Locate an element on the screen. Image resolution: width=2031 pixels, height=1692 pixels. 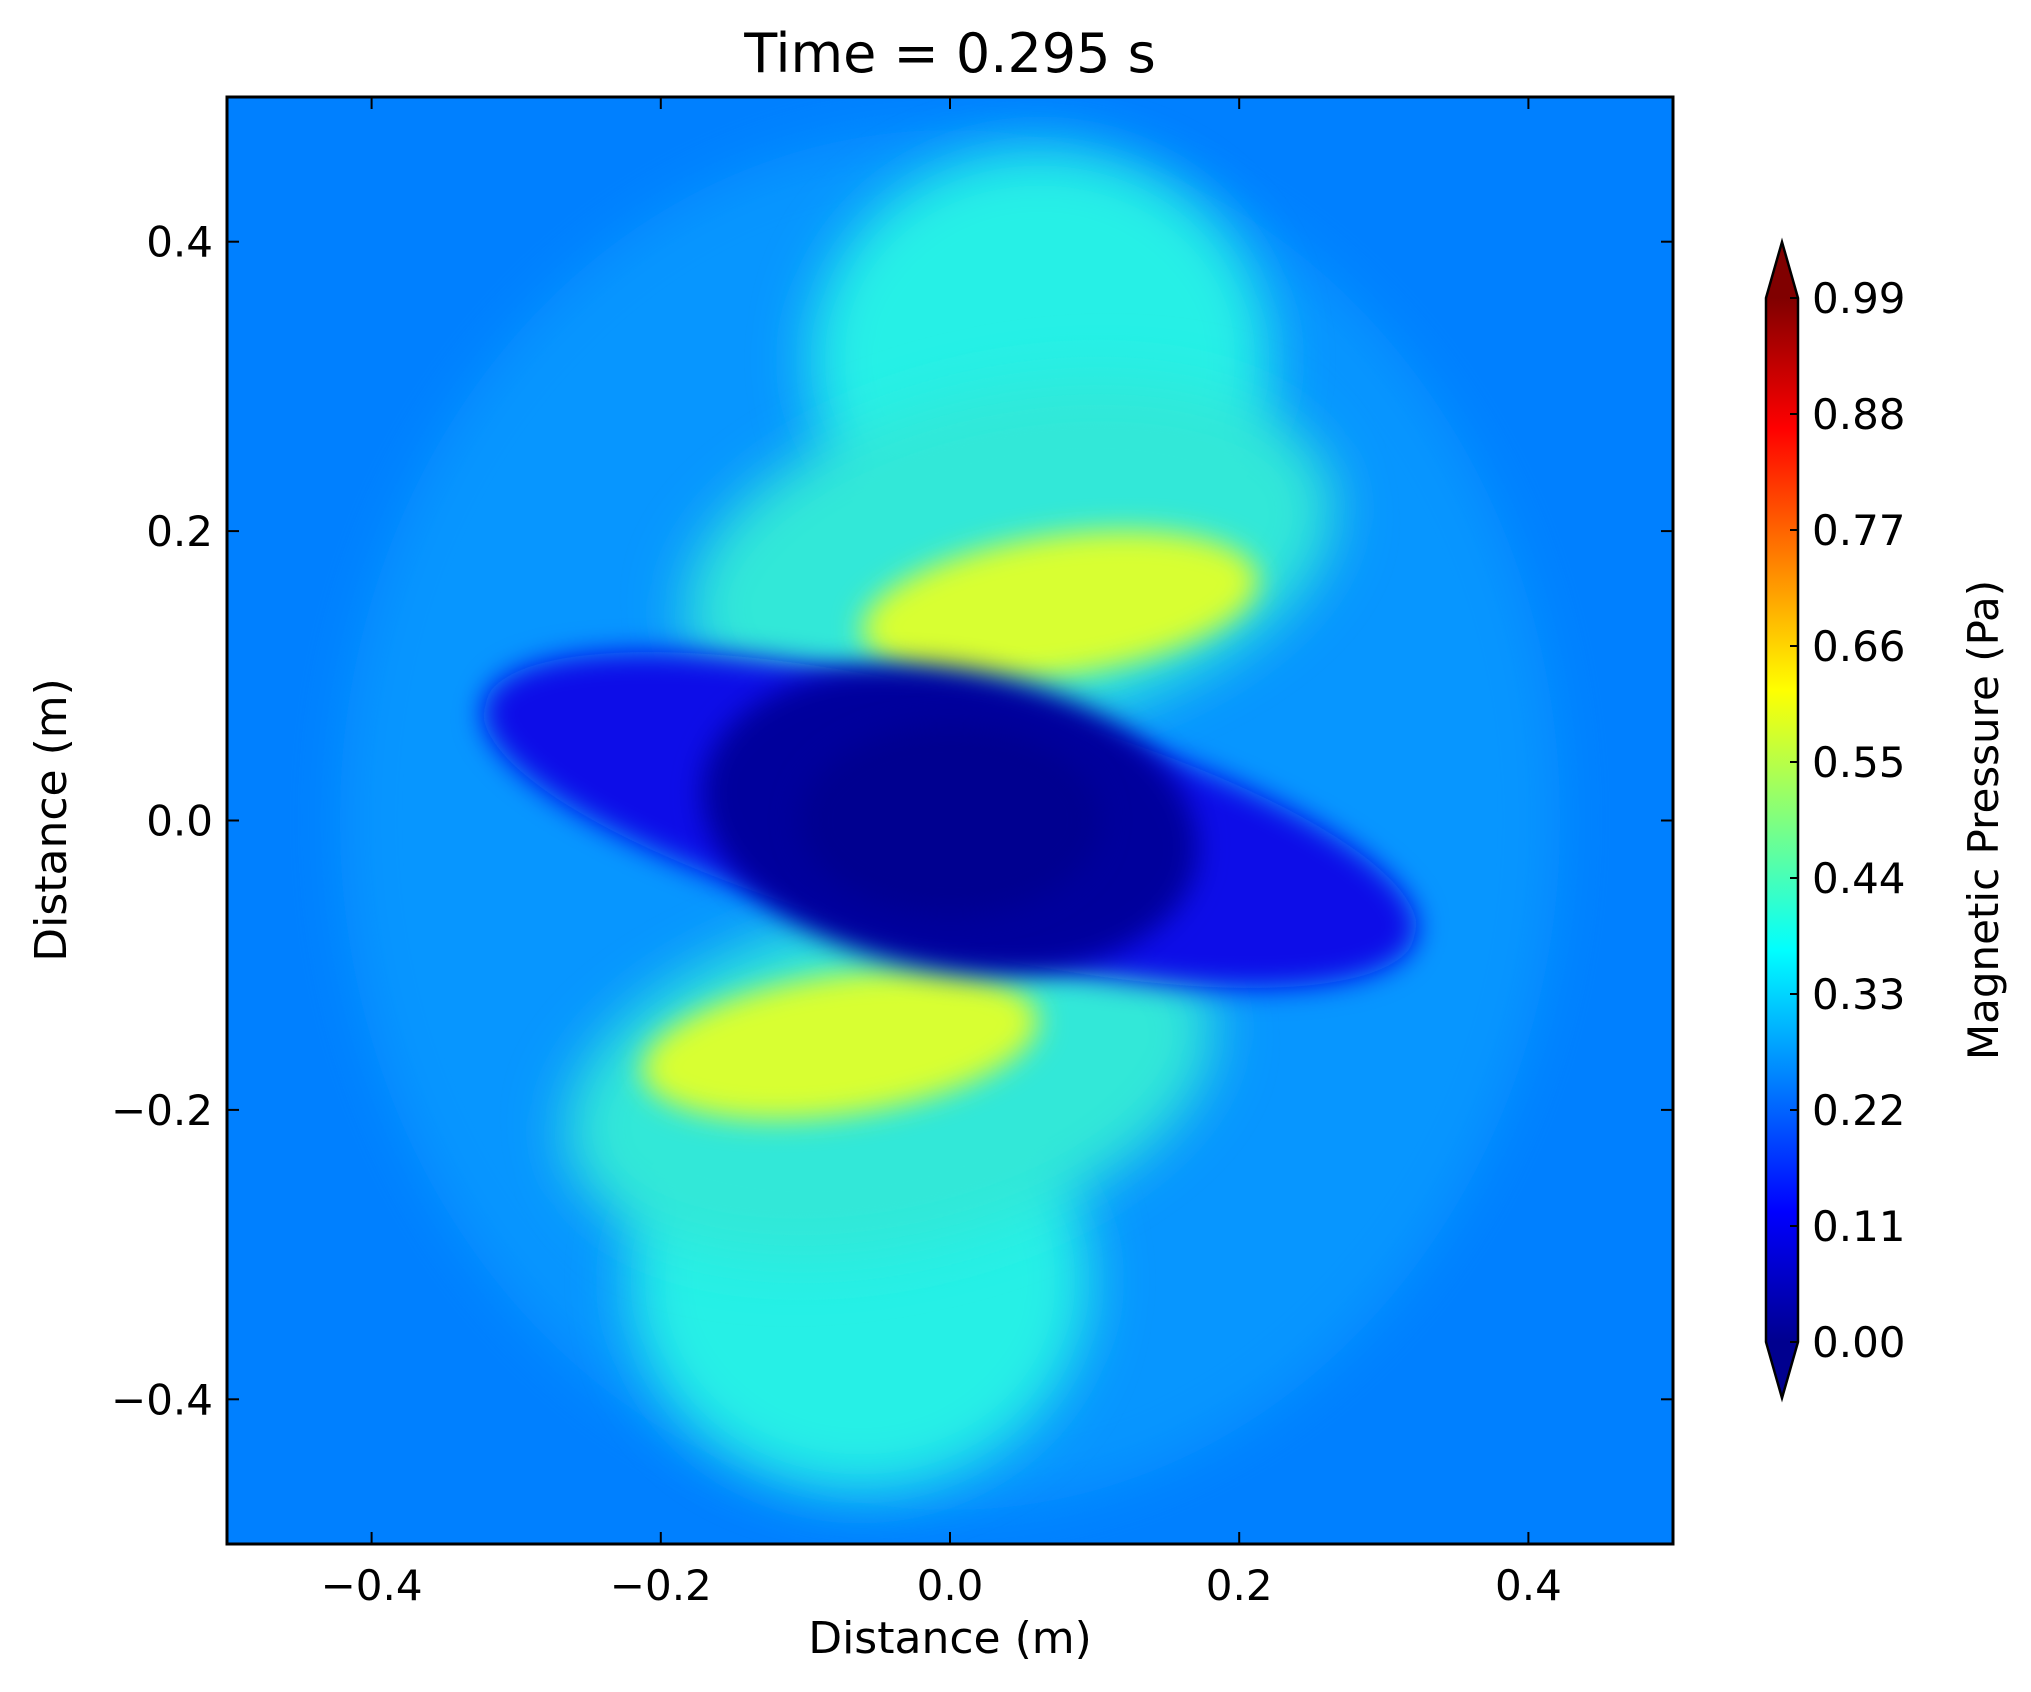
x-axis-label: Distance (m) is located at coordinates (950, 1638).